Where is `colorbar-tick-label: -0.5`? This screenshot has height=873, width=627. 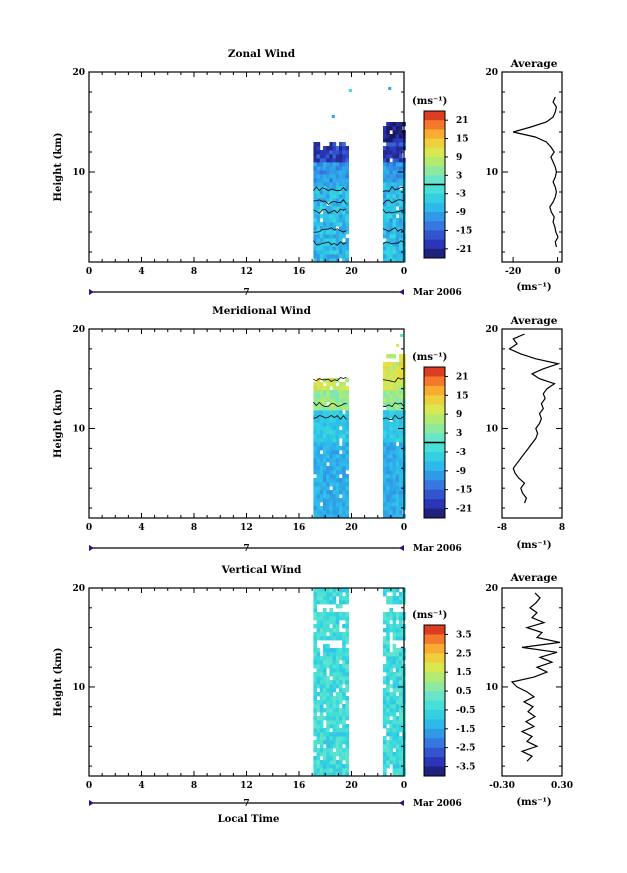 colorbar-tick-label: -0.5 is located at coordinates (465, 711).